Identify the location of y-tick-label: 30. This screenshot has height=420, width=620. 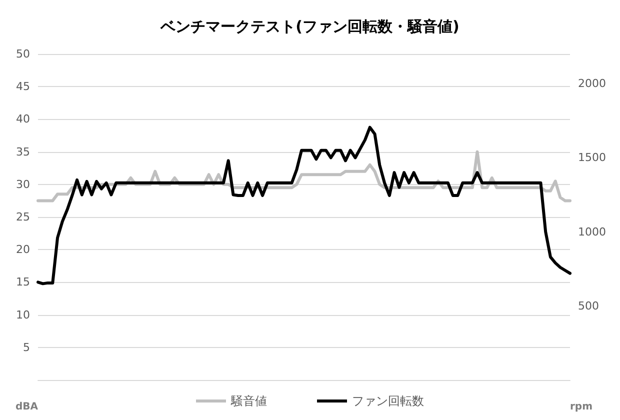
(23, 184).